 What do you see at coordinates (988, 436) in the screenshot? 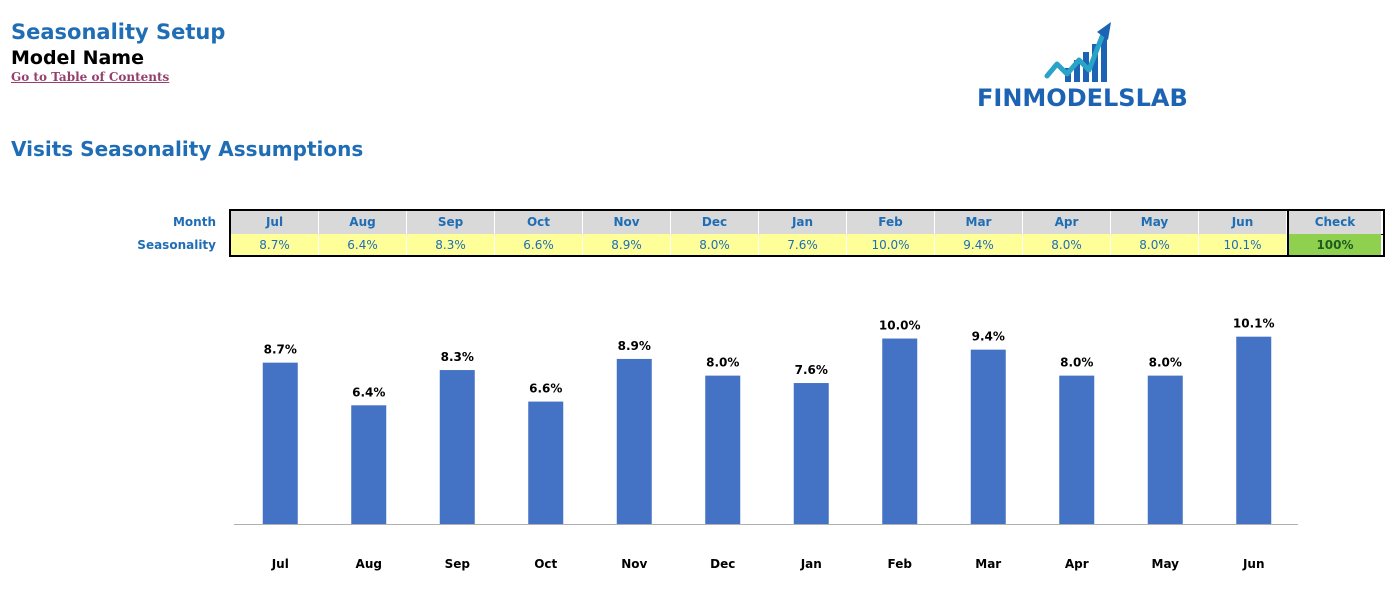
I see `bar-mar` at bounding box center [988, 436].